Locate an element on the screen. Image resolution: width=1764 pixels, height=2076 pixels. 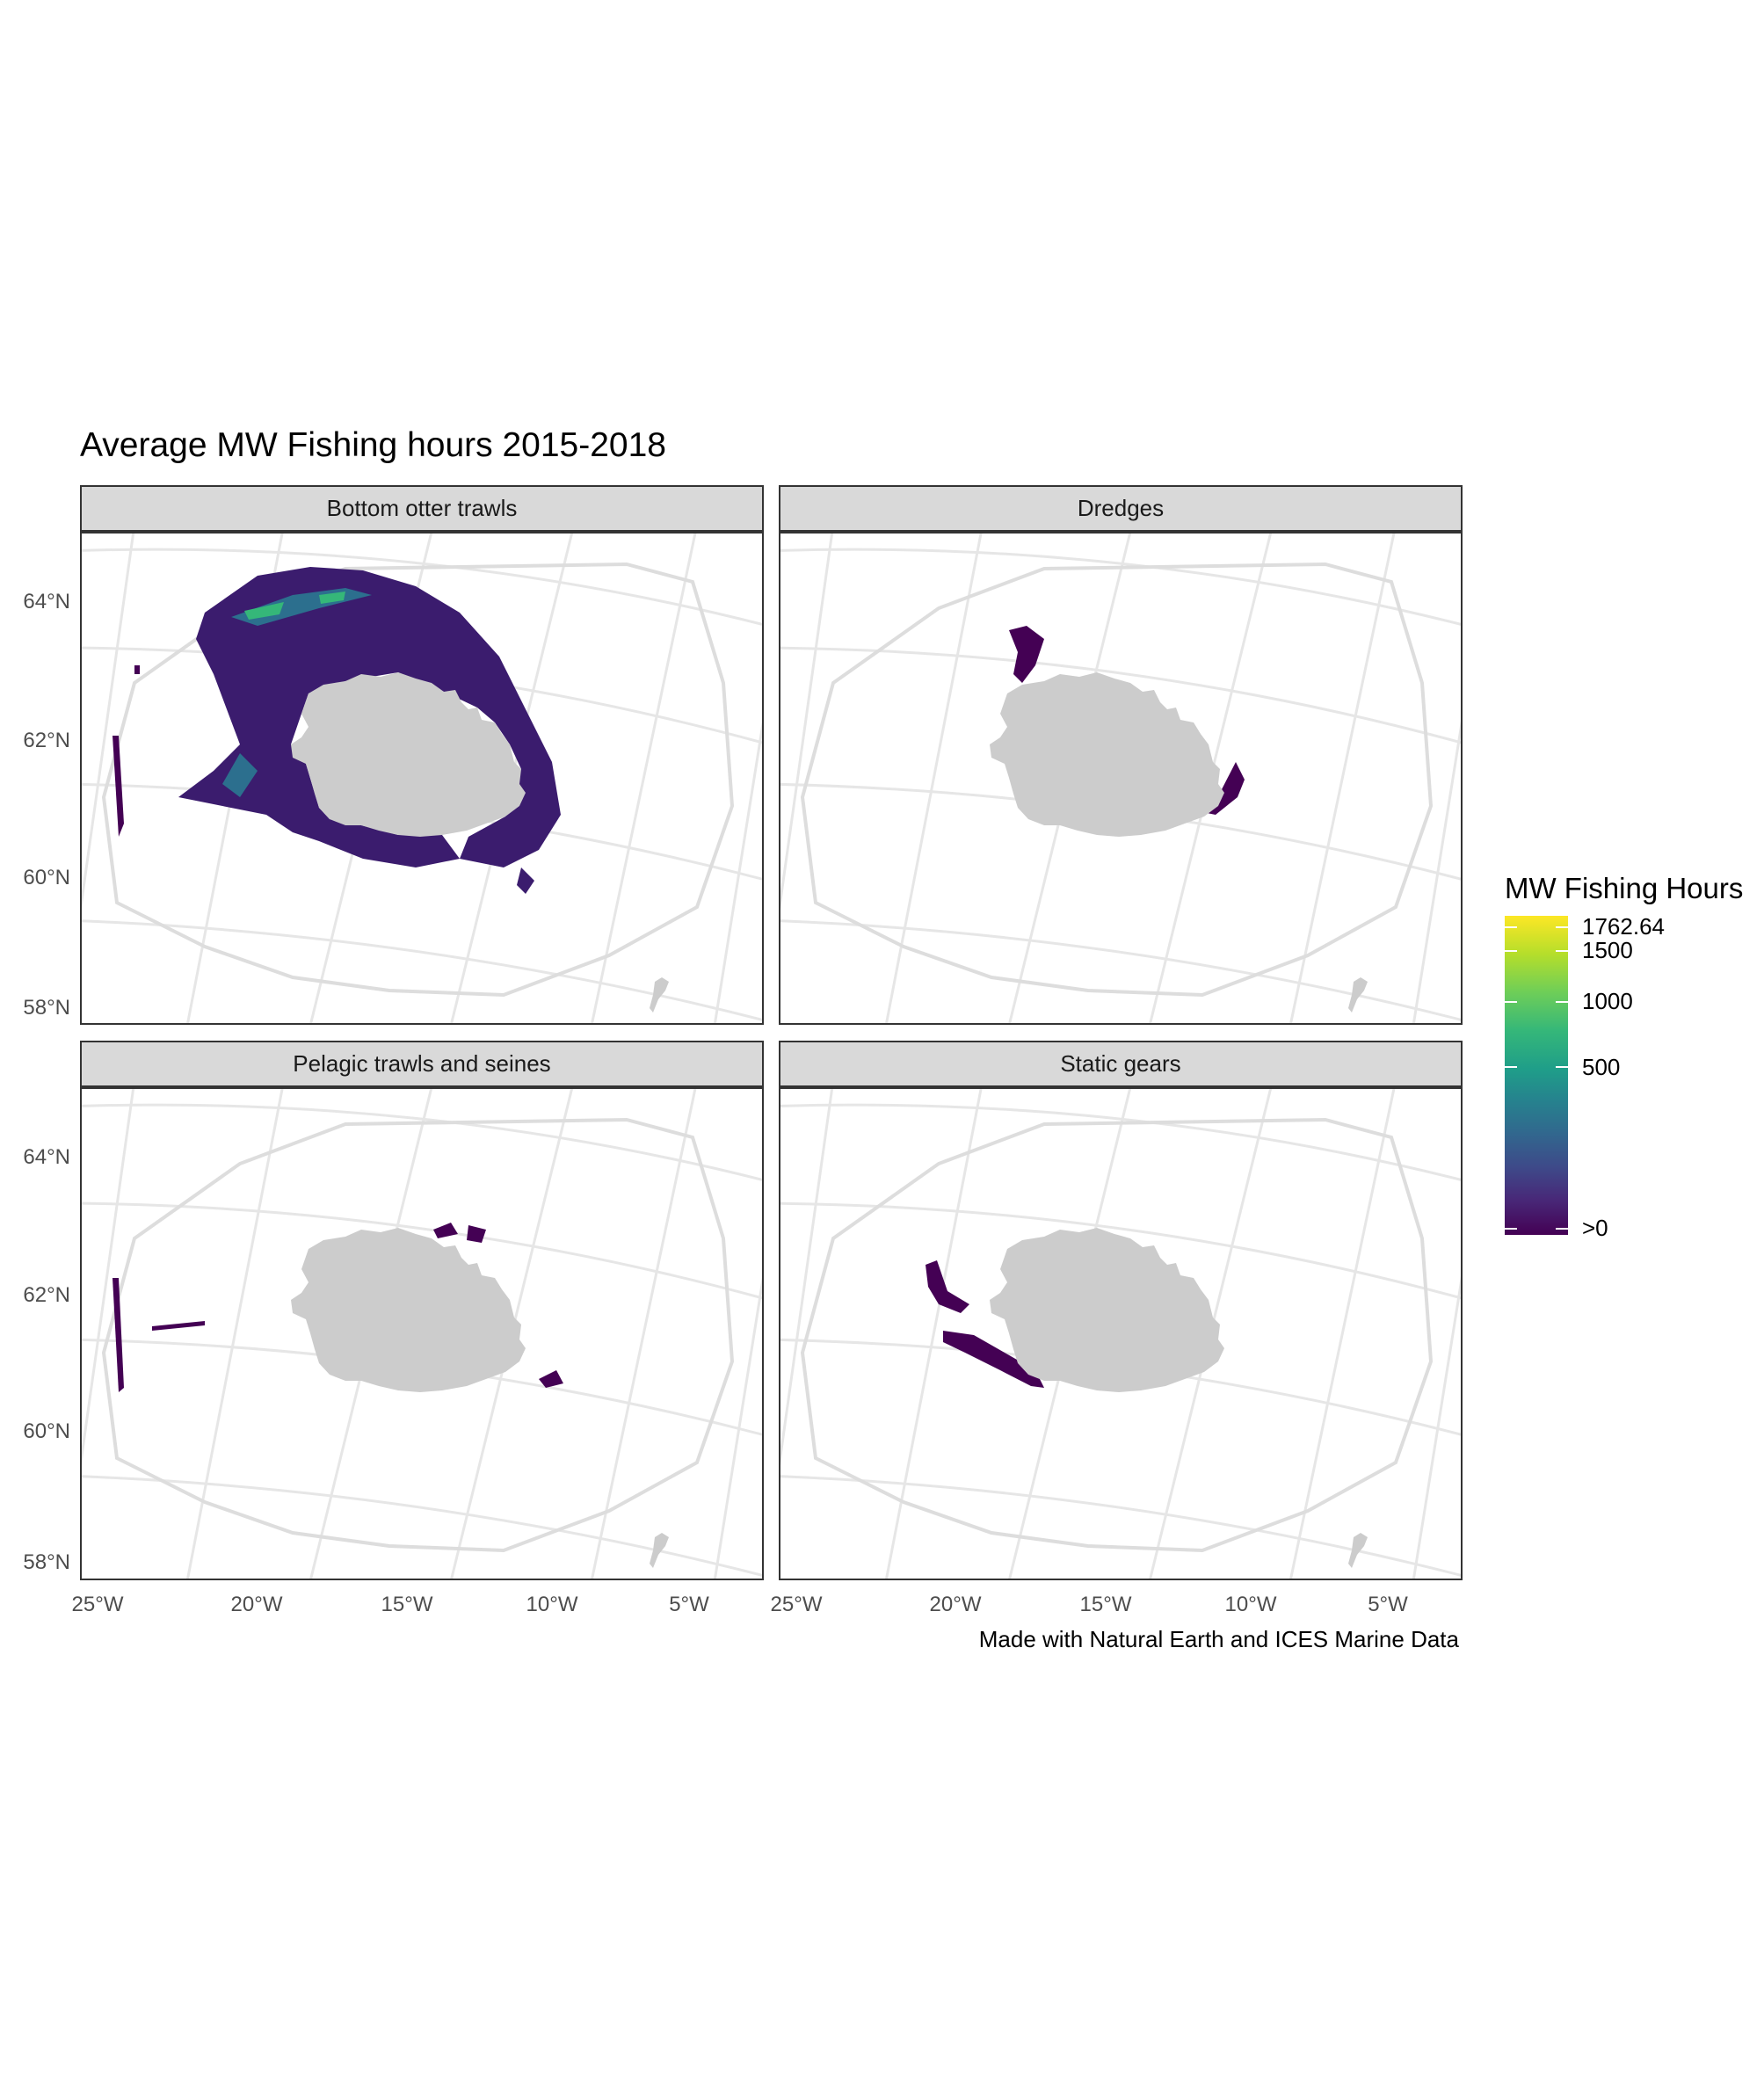
legend-title: MW Fishing Hours is located at coordinates (1624, 888).